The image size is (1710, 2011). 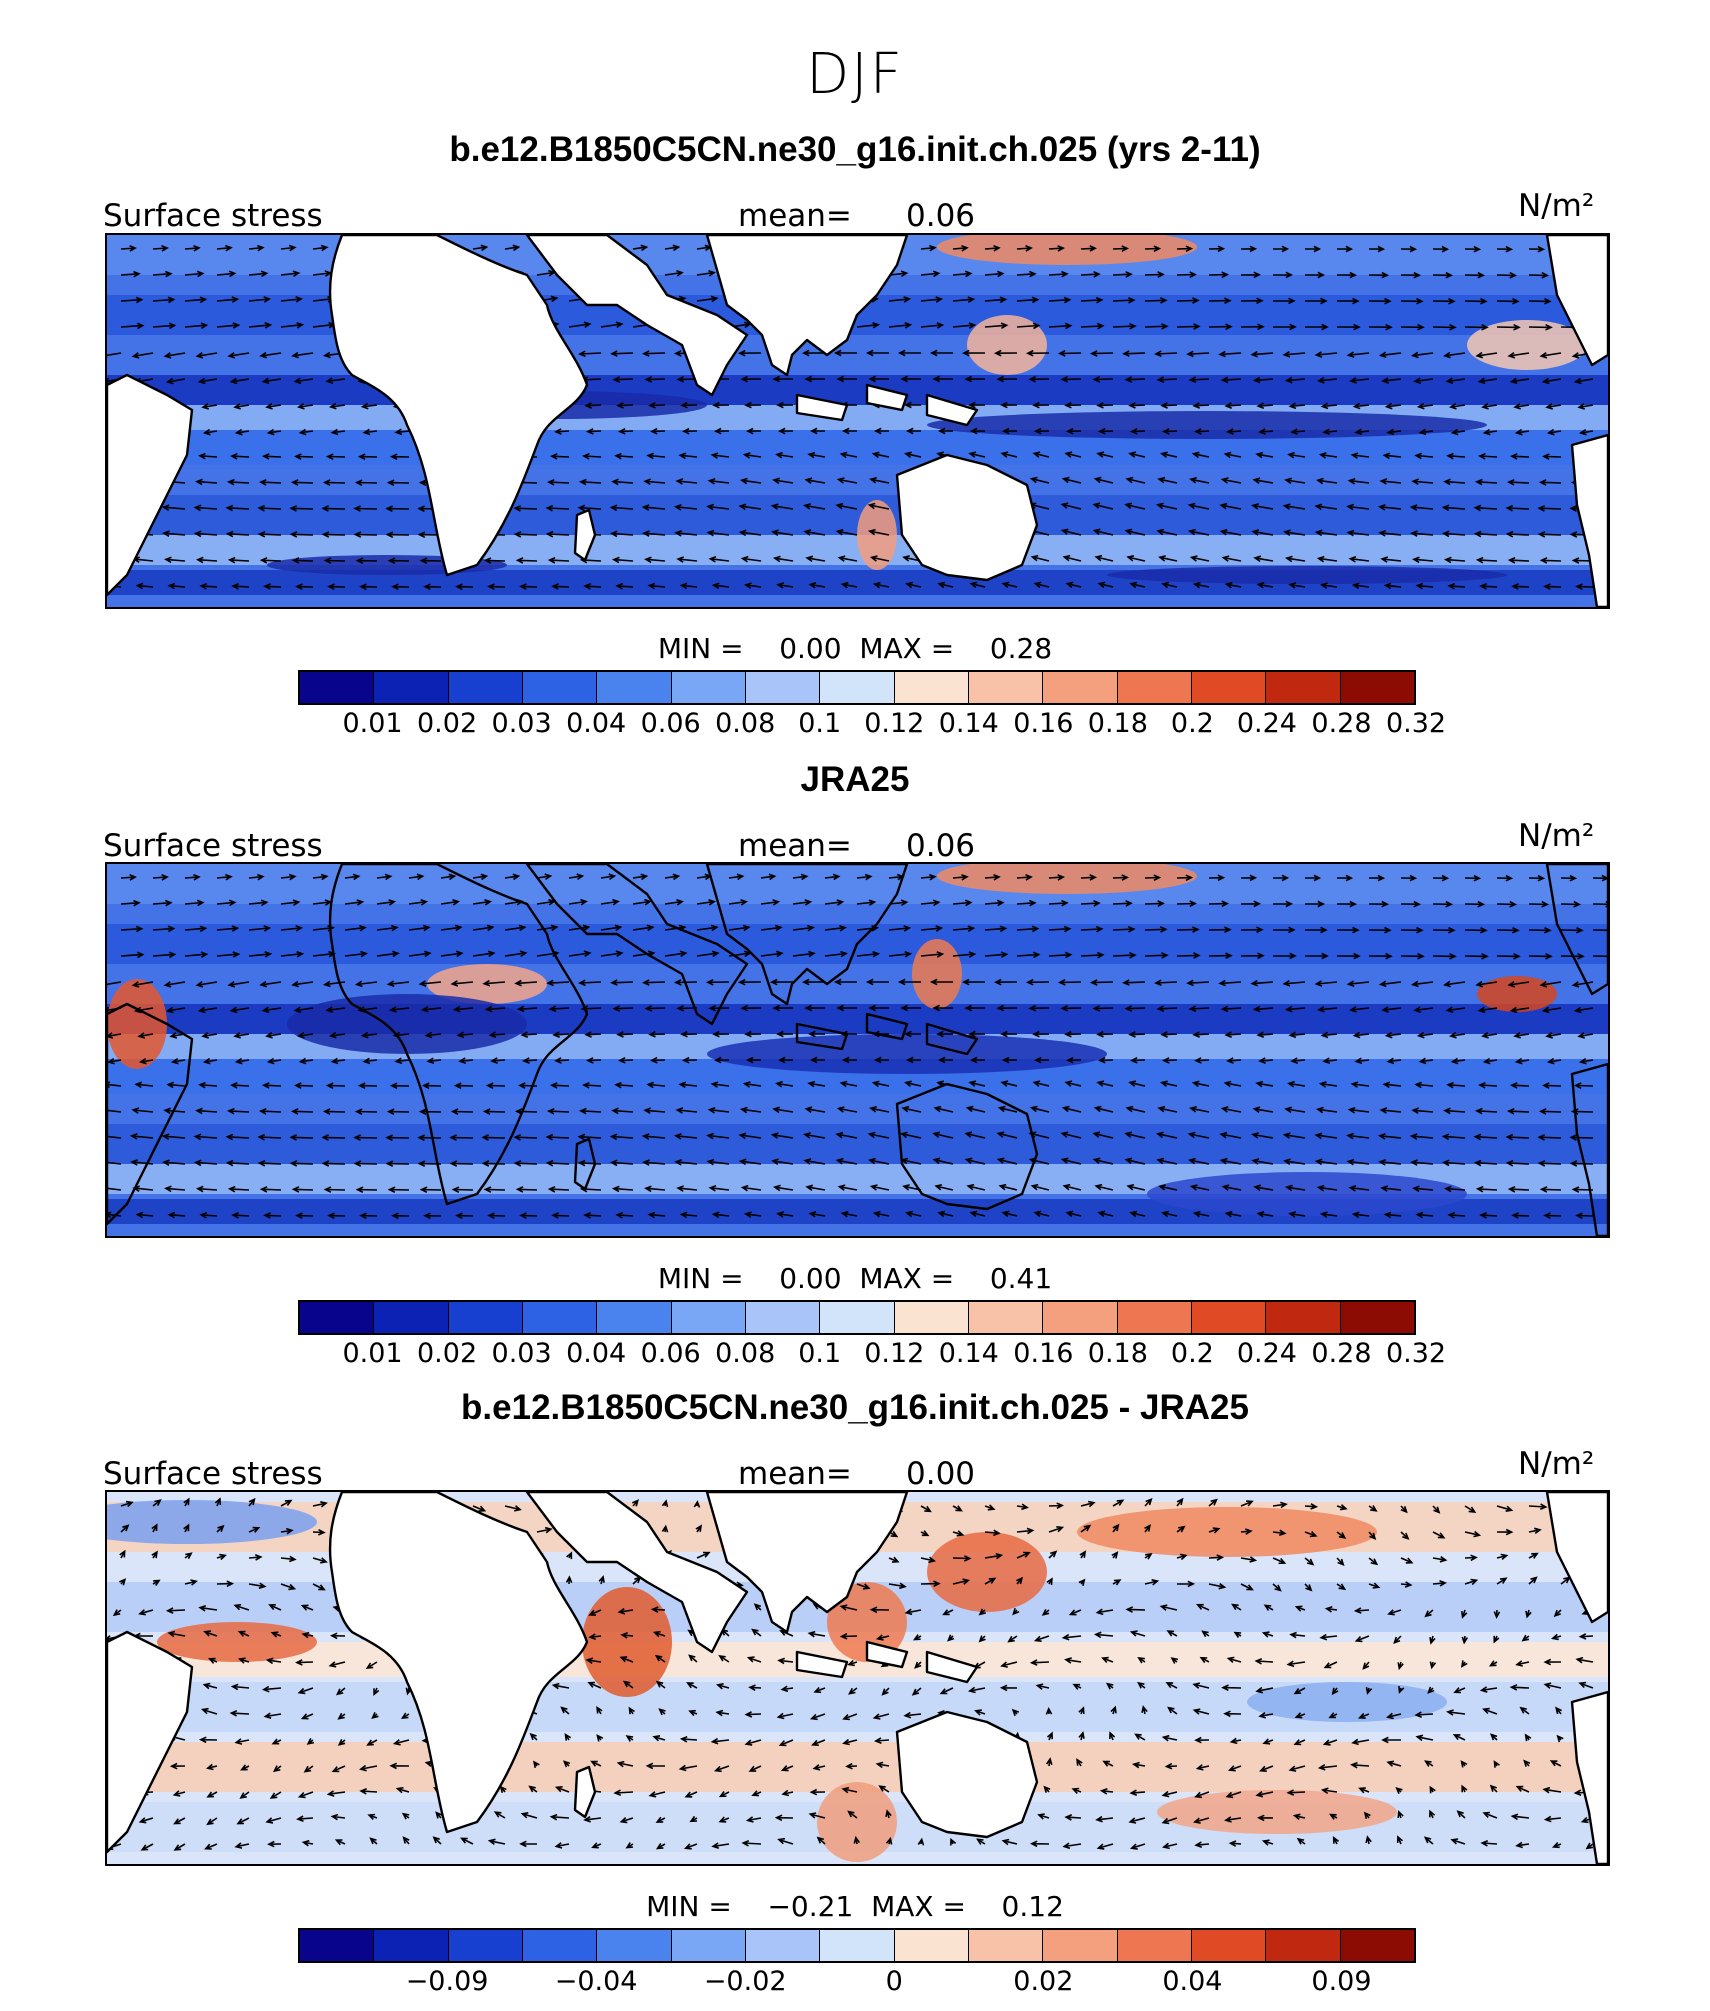 What do you see at coordinates (855, 779) in the screenshot?
I see `panel-title-obs: JRA25` at bounding box center [855, 779].